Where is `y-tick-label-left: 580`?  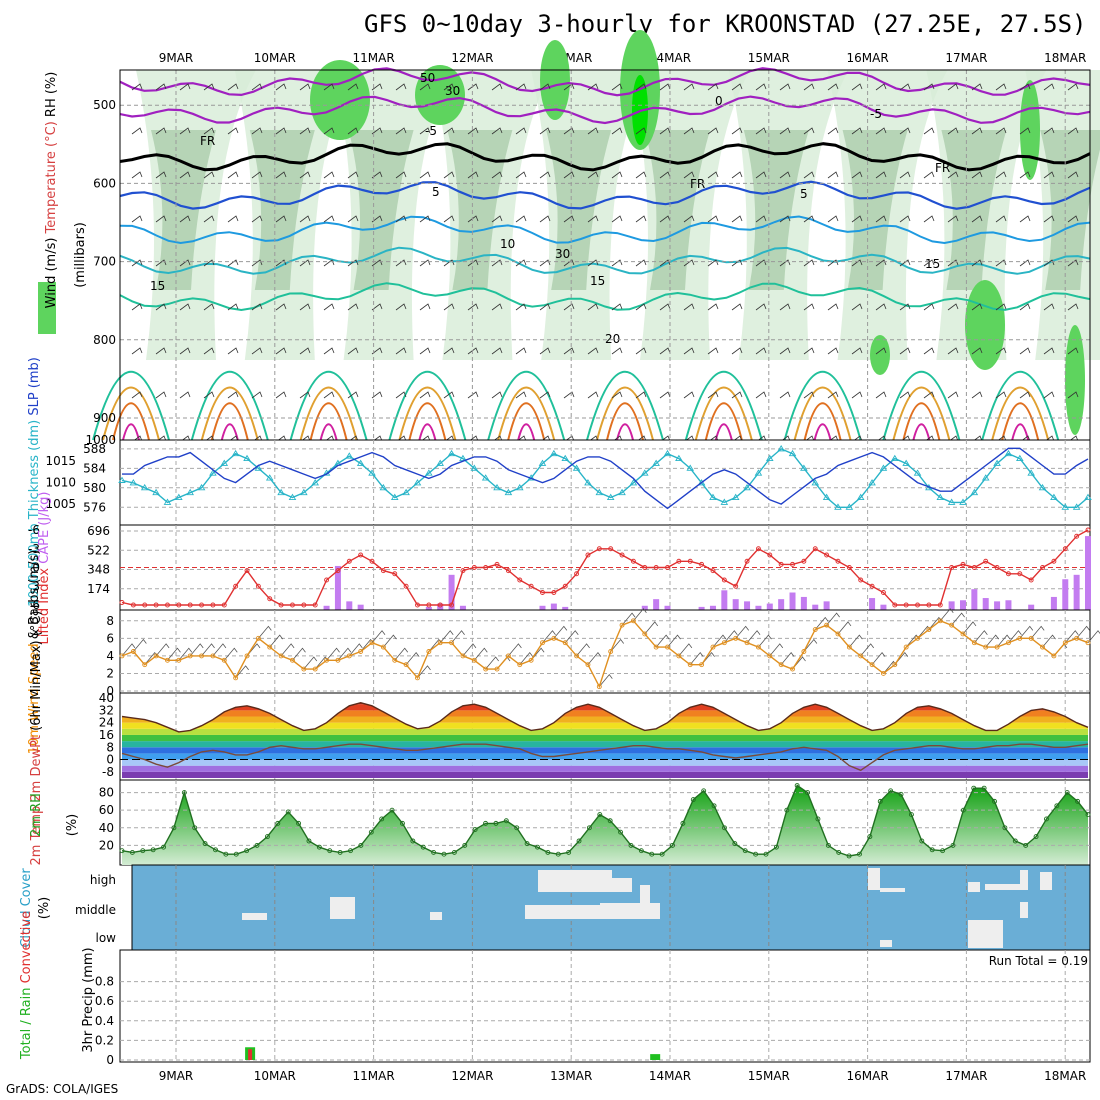
y-tick-label-left: 580 is located at coordinates (94, 488).